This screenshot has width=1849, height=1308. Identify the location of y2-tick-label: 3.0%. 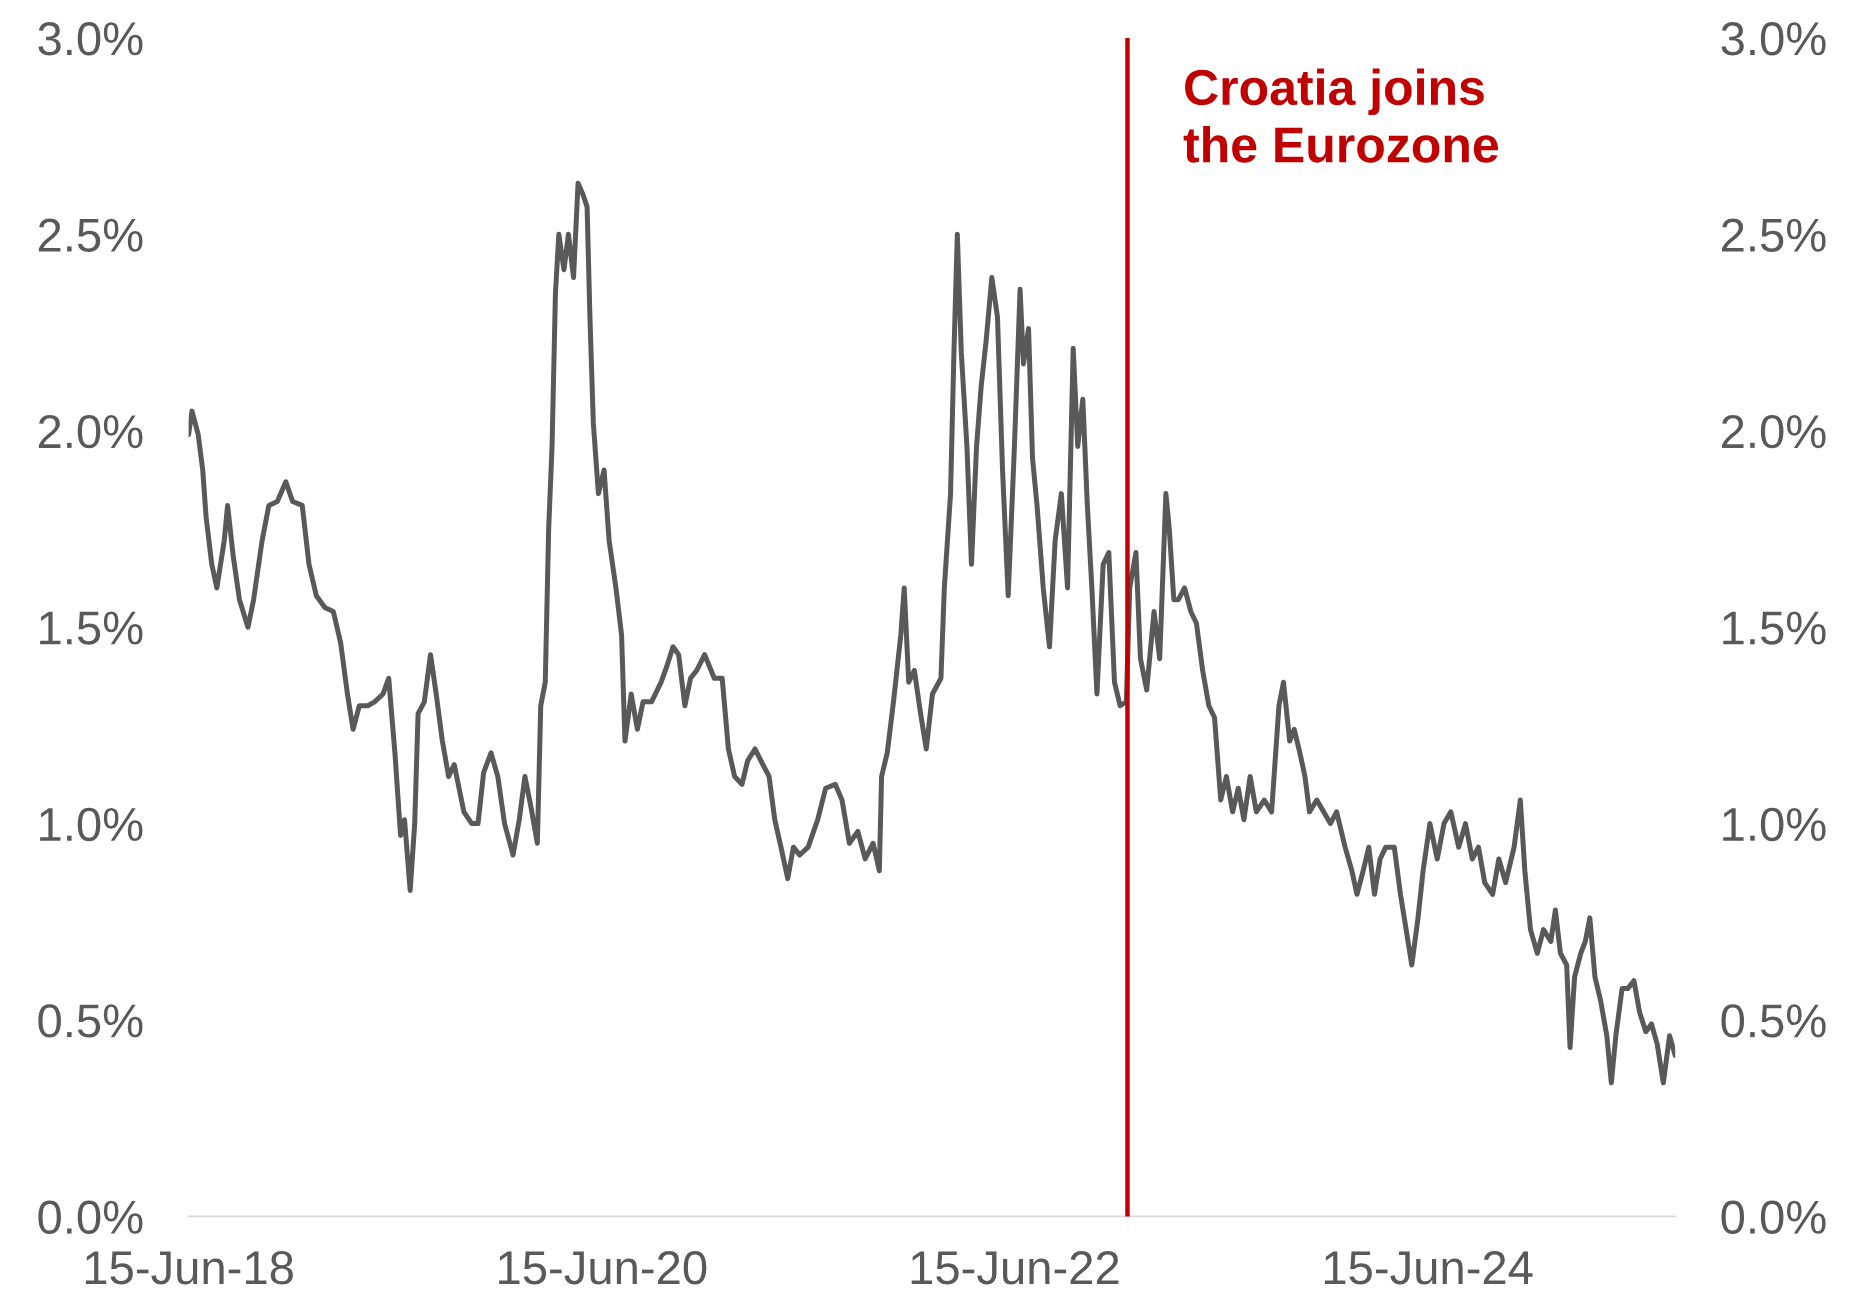
(1773, 39).